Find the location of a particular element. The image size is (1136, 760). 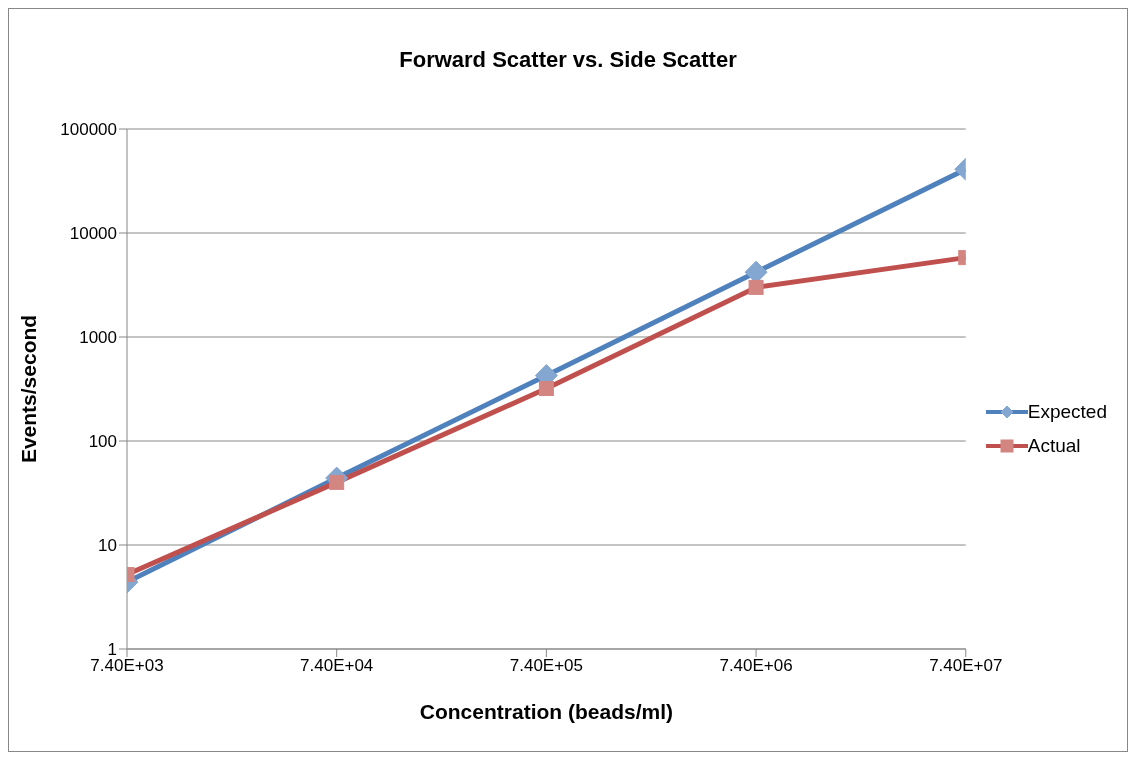

chart-title: Forward Scatter vs. Side Scatter is located at coordinates (568, 60).